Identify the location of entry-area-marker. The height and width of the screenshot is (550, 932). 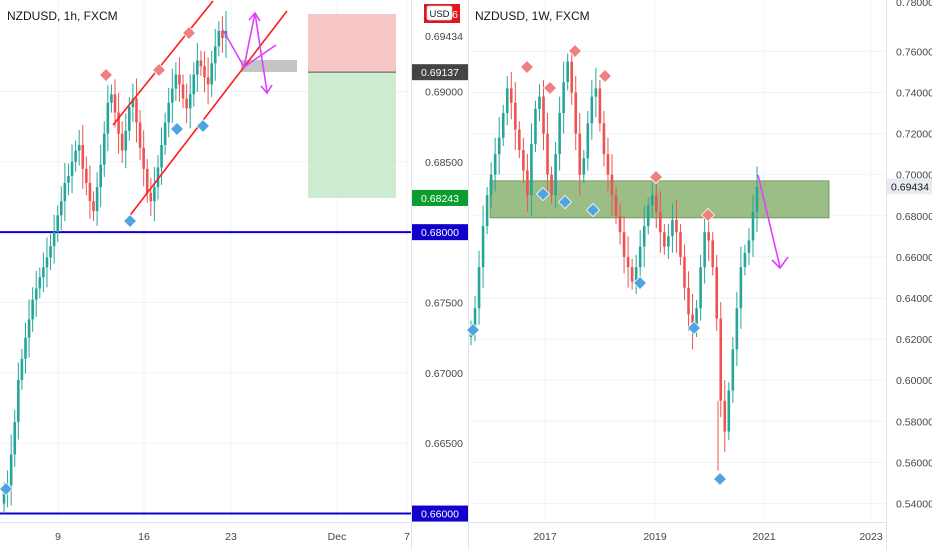
(269, 66).